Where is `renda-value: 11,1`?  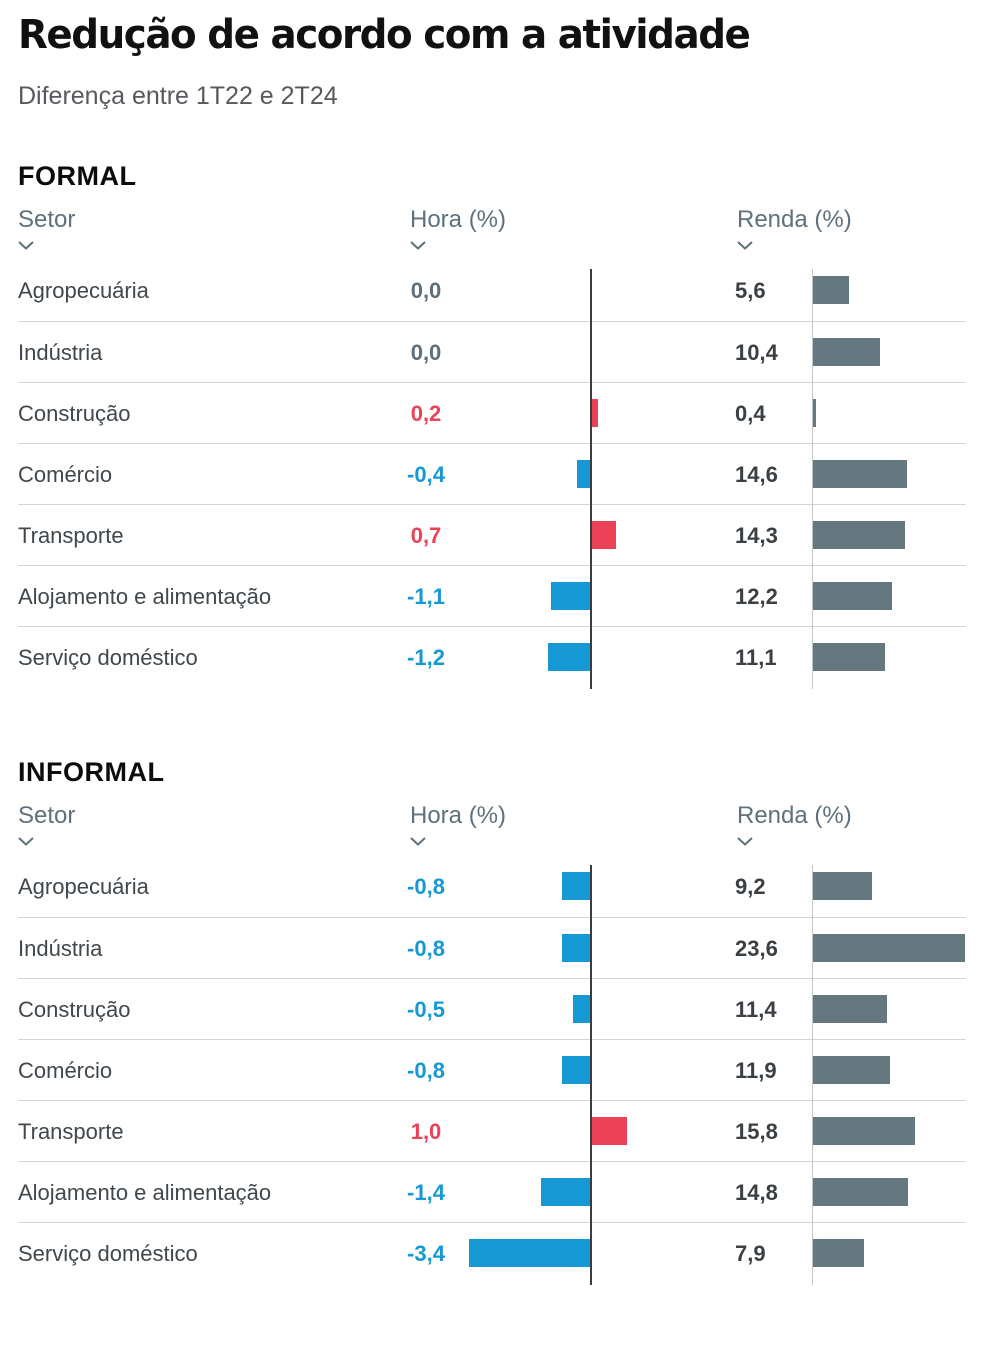
renda-value: 11,1 is located at coordinates (756, 657).